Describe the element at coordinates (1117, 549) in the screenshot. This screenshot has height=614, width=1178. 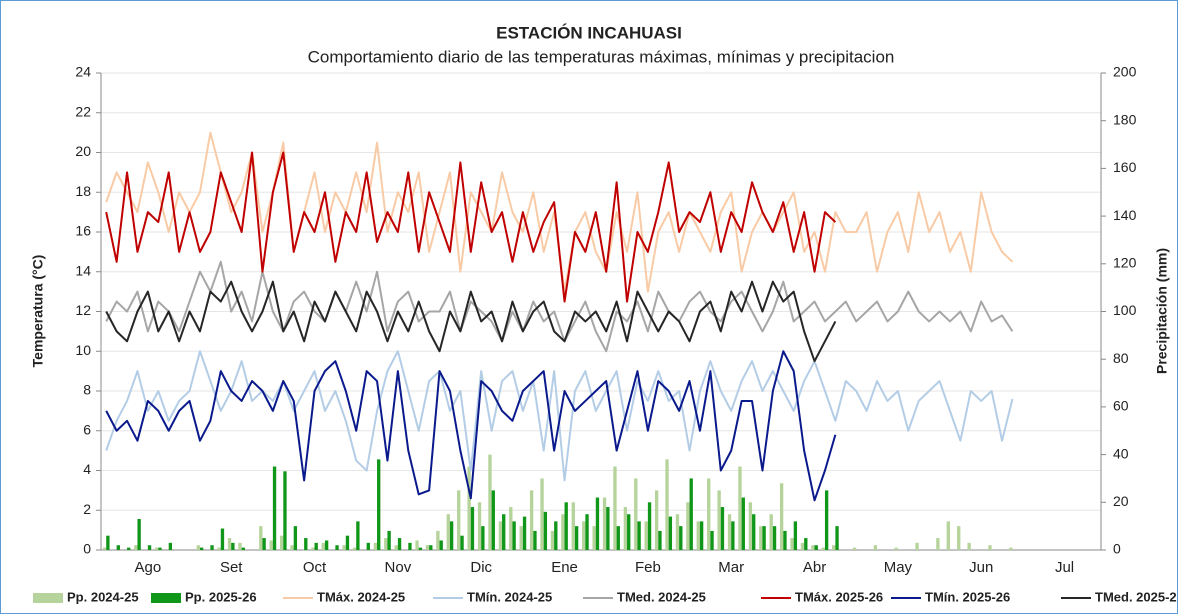
I see `y2-tick-label: 0` at that location.